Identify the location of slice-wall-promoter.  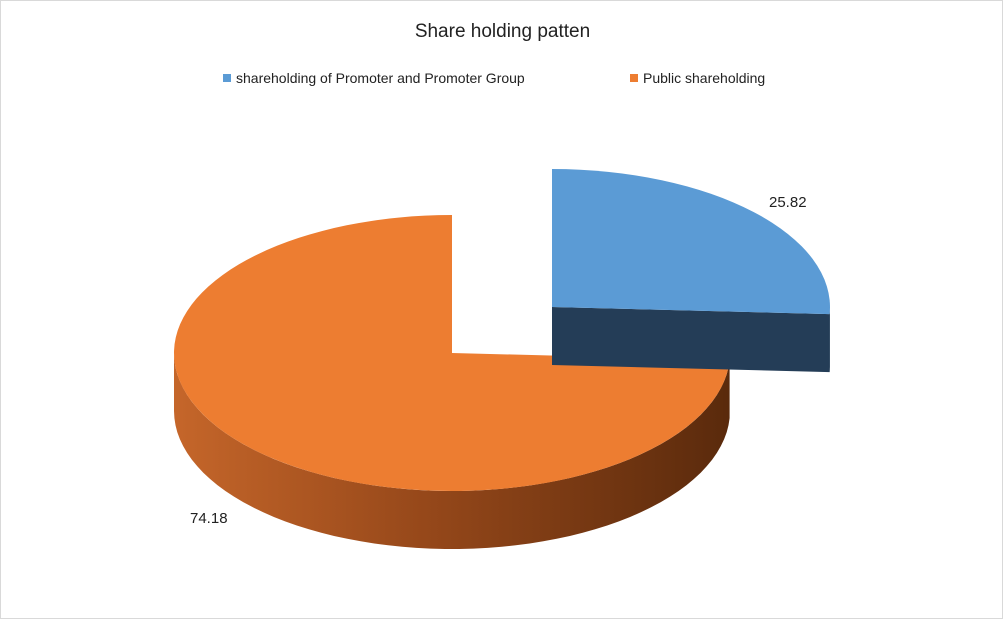
(691, 339).